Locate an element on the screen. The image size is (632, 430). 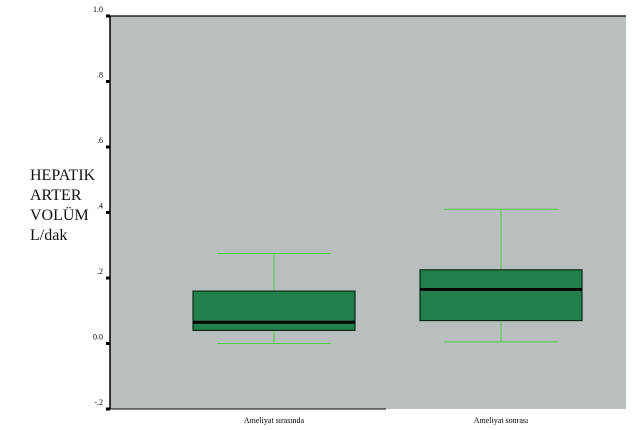
y-tick-label: .2 is located at coordinates (100, 271).